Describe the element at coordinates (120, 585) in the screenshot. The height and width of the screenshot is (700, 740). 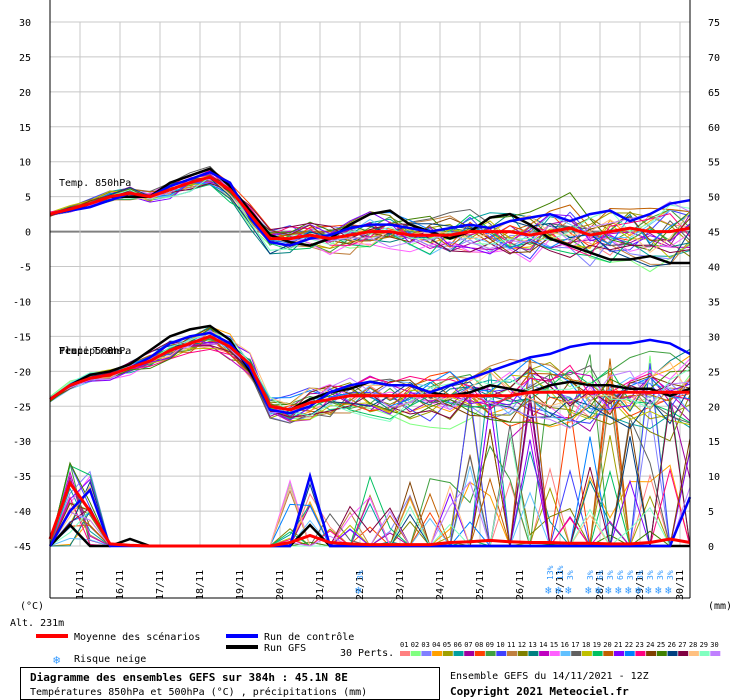
I see `date-tick-label: 16/11` at that location.